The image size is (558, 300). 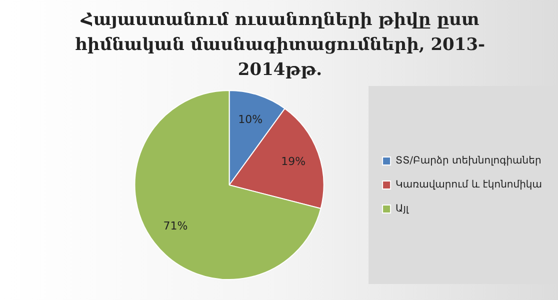 I want to click on data-label: 10%, so click(x=250, y=119).